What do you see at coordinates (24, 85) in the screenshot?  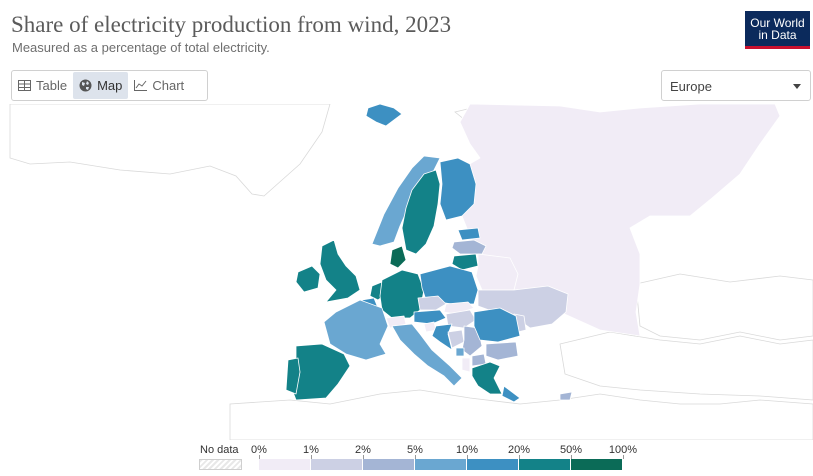 I see `table-icon` at bounding box center [24, 85].